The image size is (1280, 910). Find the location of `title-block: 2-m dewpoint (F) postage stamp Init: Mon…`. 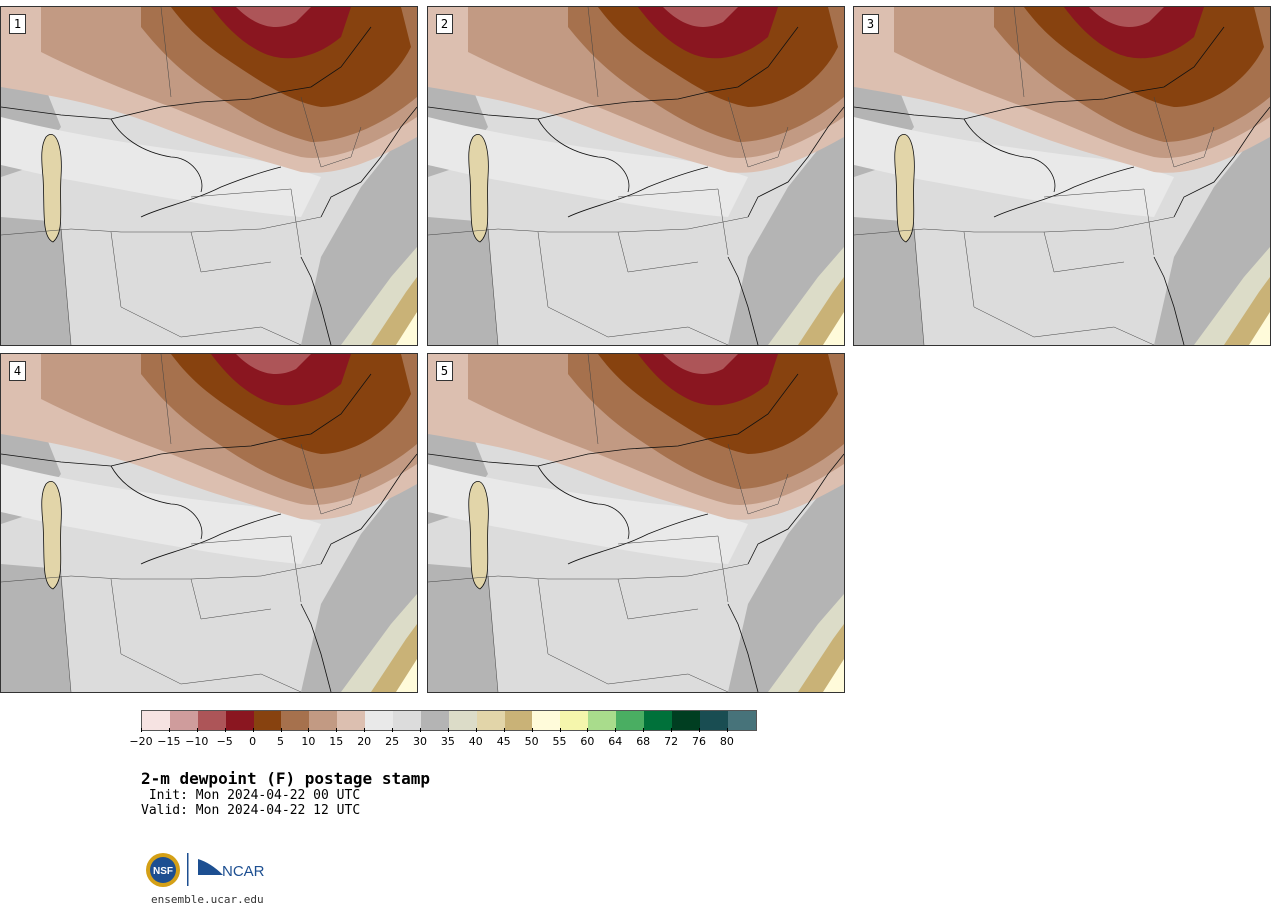

title-block: 2-m dewpoint (F) postage stamp Init: Mon… is located at coordinates (285, 793).